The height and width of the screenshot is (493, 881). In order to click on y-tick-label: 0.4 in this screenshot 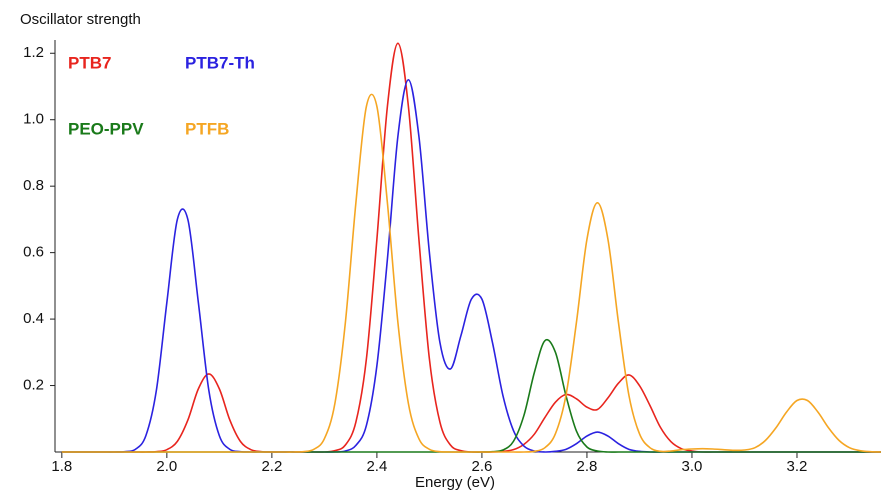, I will do `click(33, 318)`.